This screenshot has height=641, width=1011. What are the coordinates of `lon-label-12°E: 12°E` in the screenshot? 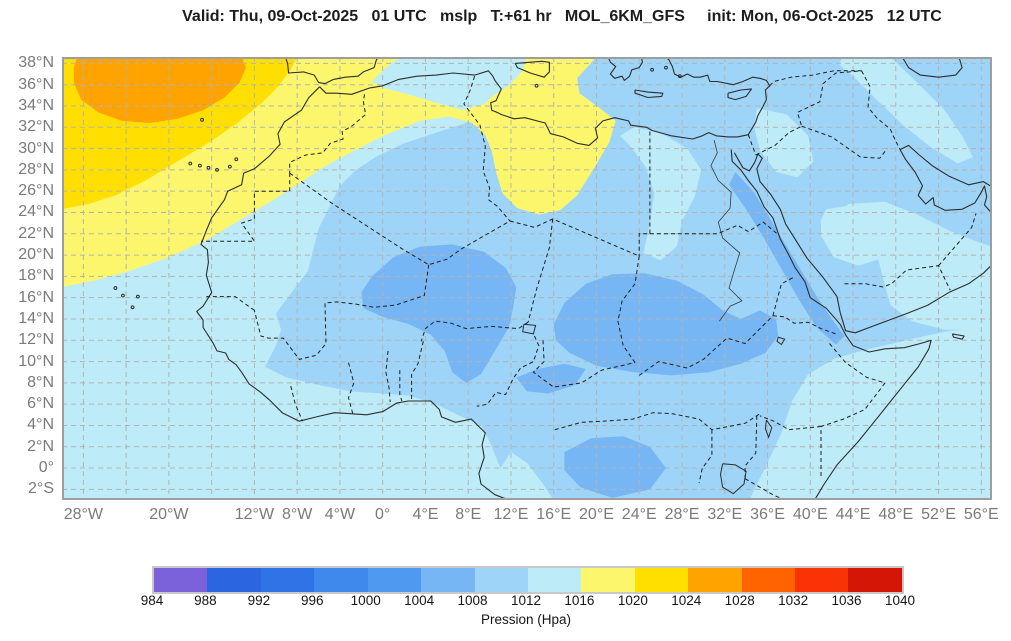 It's located at (511, 514).